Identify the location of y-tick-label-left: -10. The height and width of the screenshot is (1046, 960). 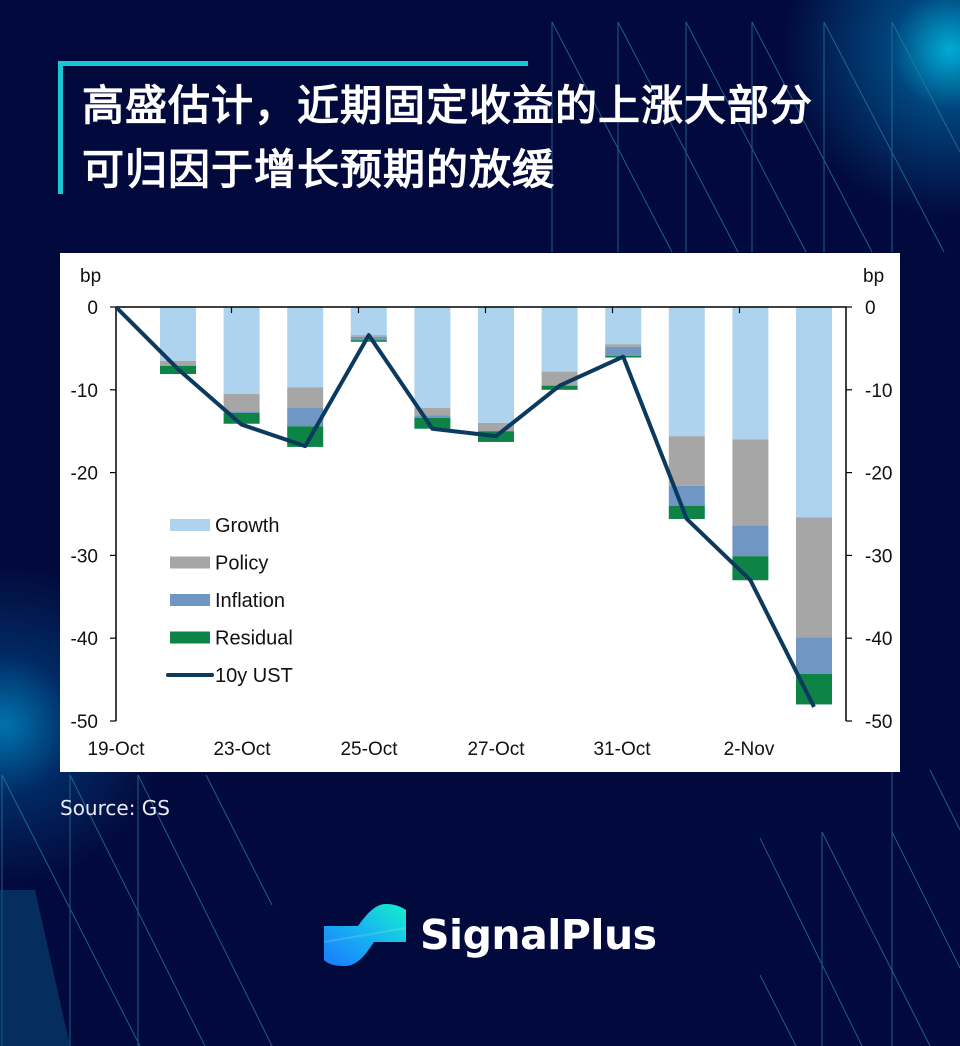
(84, 391).